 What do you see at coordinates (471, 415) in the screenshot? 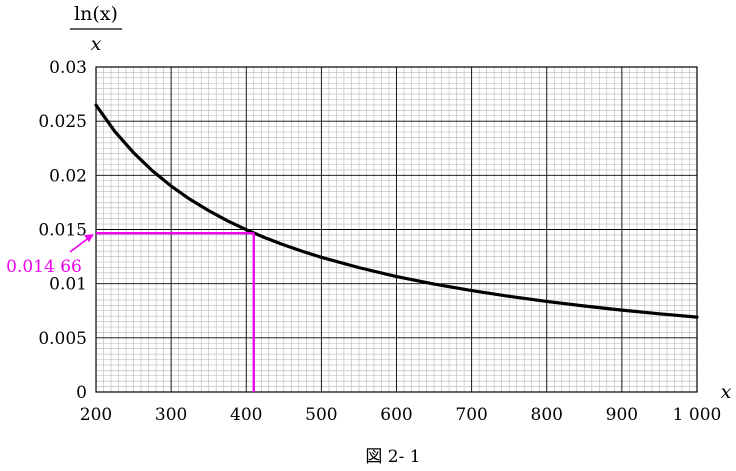
I see `x-tick-label: 700` at bounding box center [471, 415].